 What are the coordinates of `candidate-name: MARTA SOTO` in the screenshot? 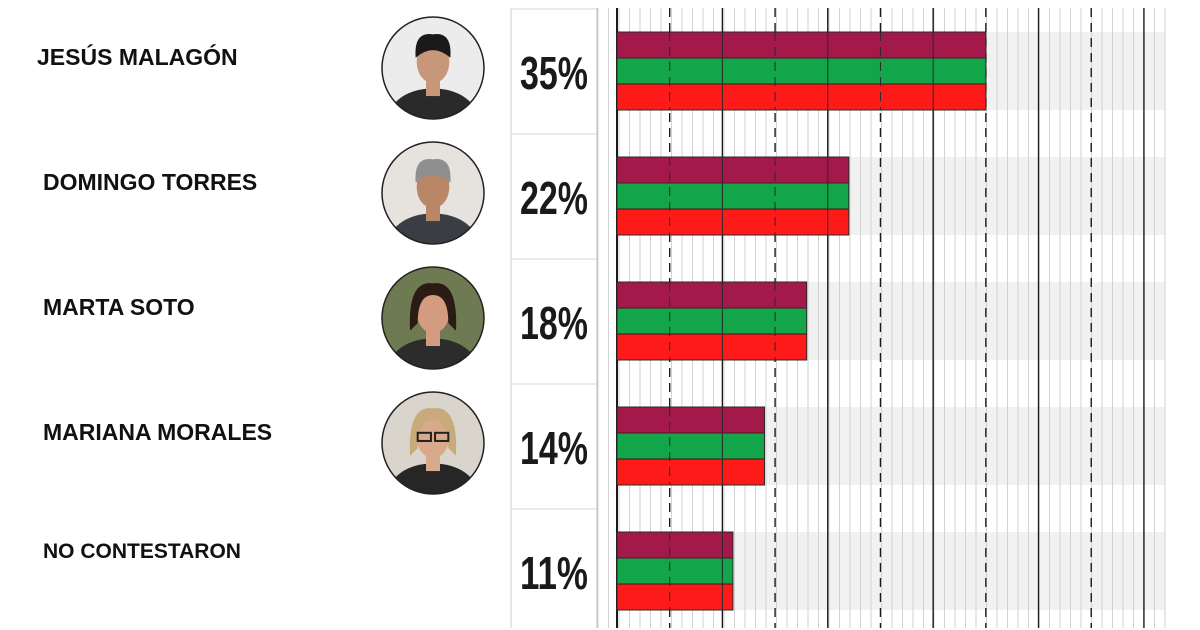 It's located at (119, 307).